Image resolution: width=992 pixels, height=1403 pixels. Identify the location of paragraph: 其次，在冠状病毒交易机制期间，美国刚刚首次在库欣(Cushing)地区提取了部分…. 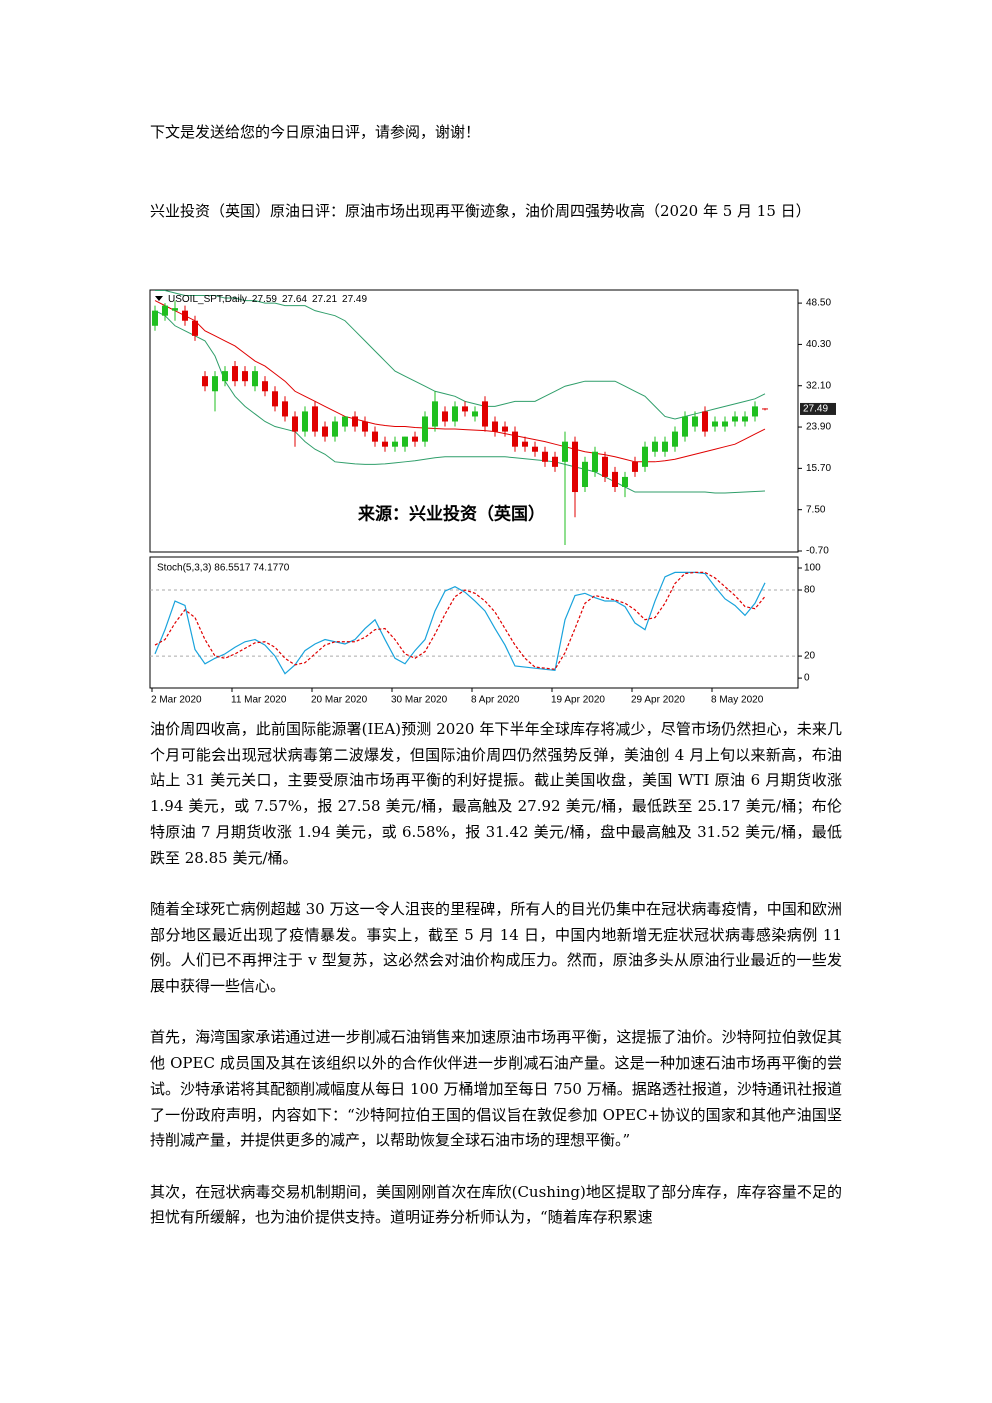
(496, 1204).